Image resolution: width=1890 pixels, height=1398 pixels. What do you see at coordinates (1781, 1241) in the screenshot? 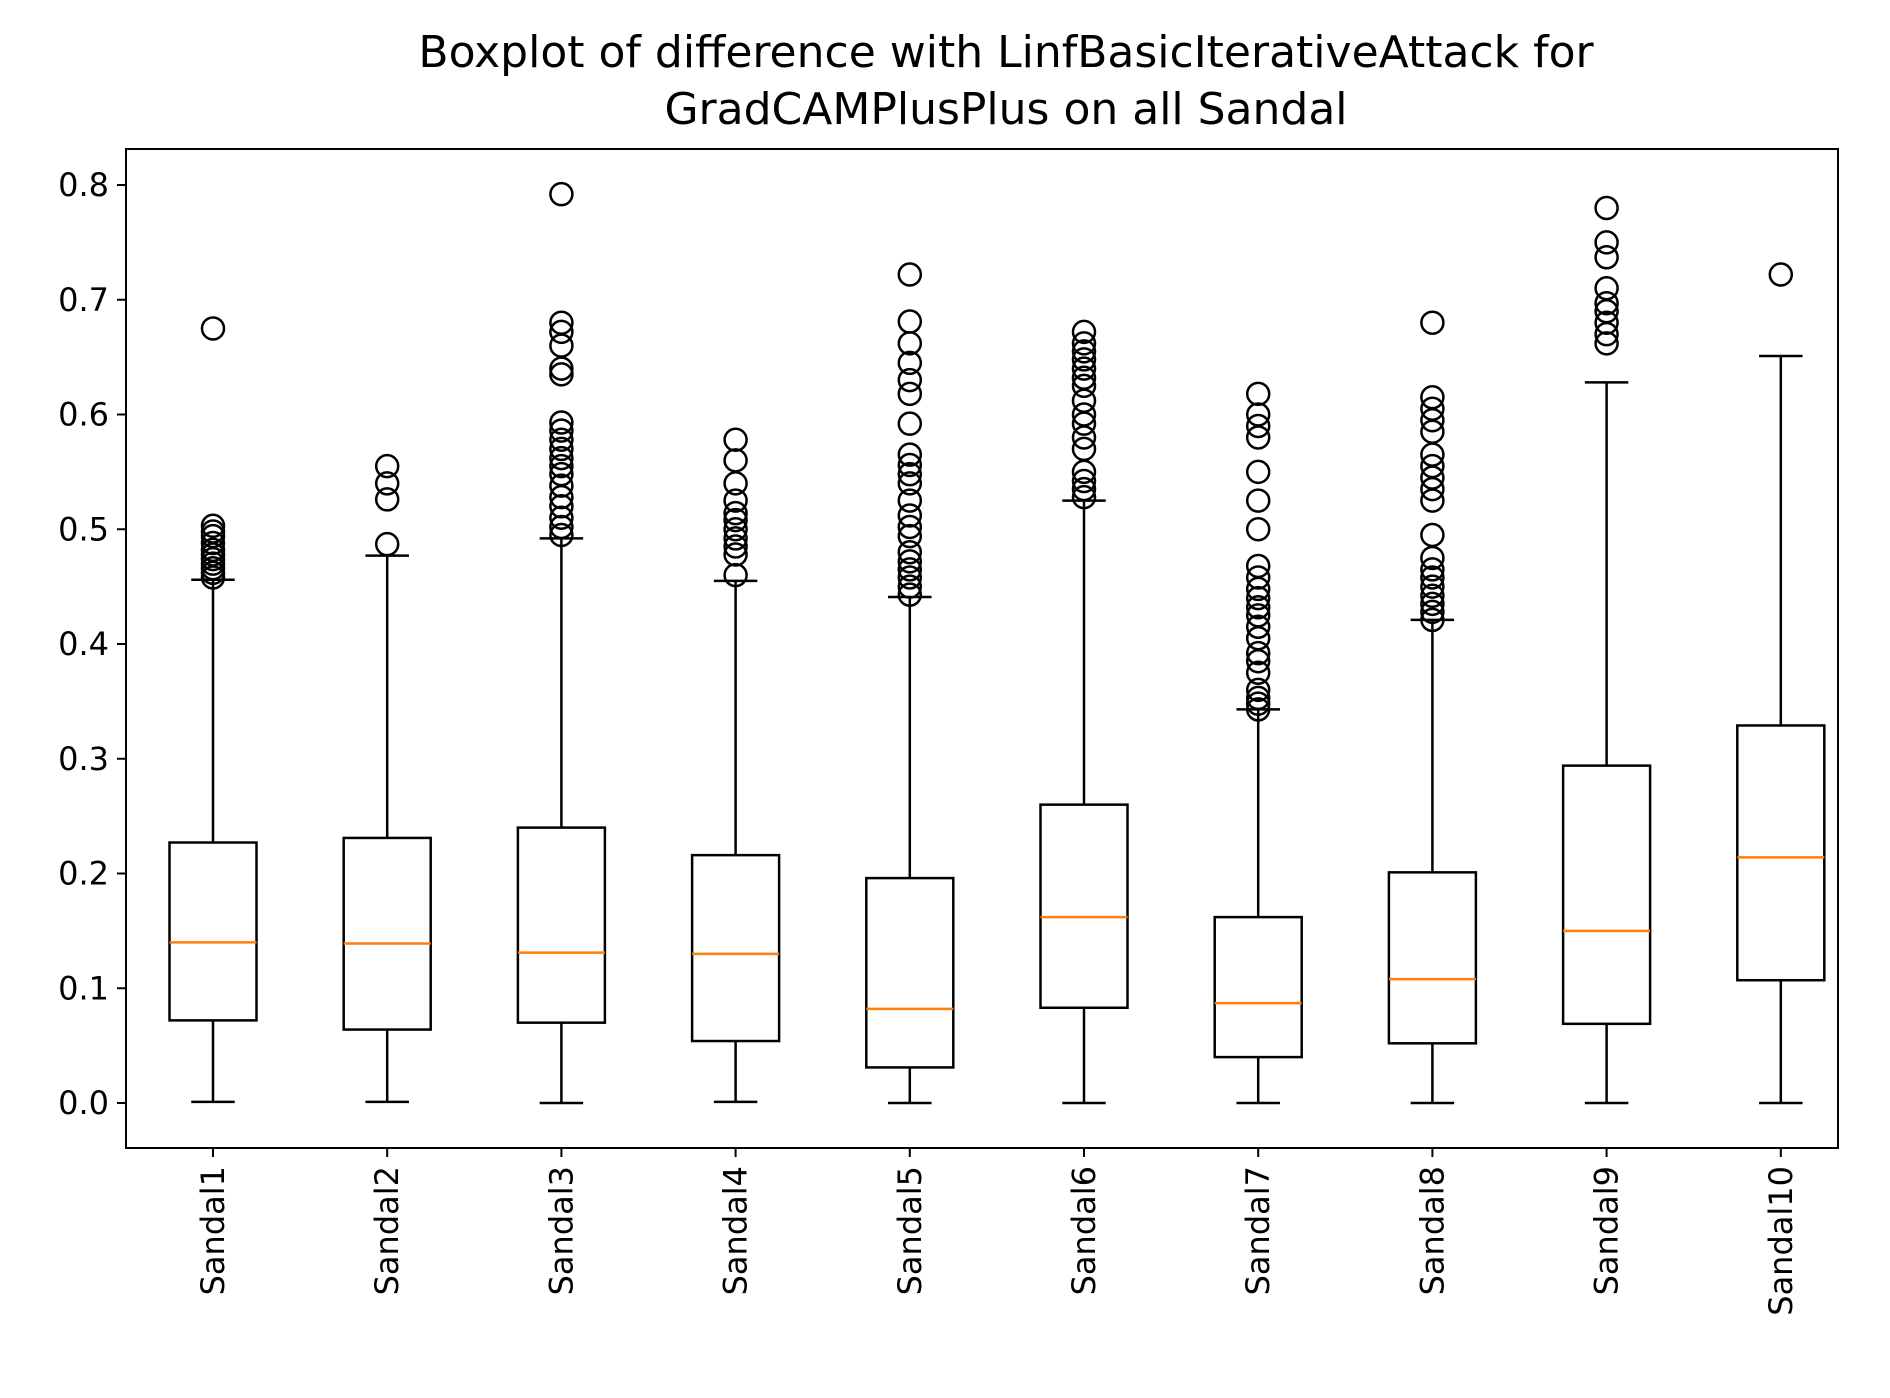
I see `x-tick-label: Sandal10` at bounding box center [1781, 1241].